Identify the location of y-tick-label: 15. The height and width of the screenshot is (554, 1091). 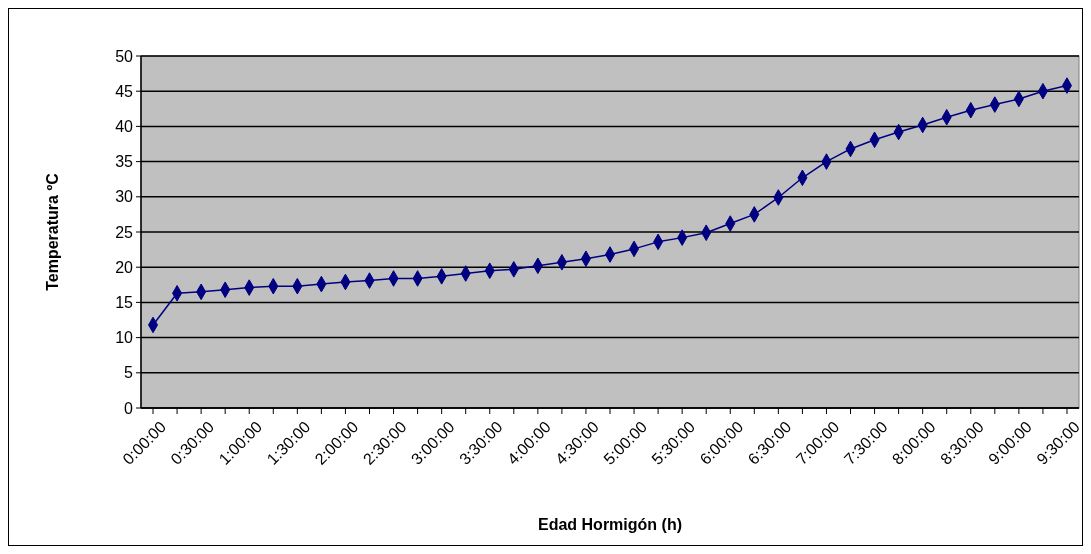
(124, 302).